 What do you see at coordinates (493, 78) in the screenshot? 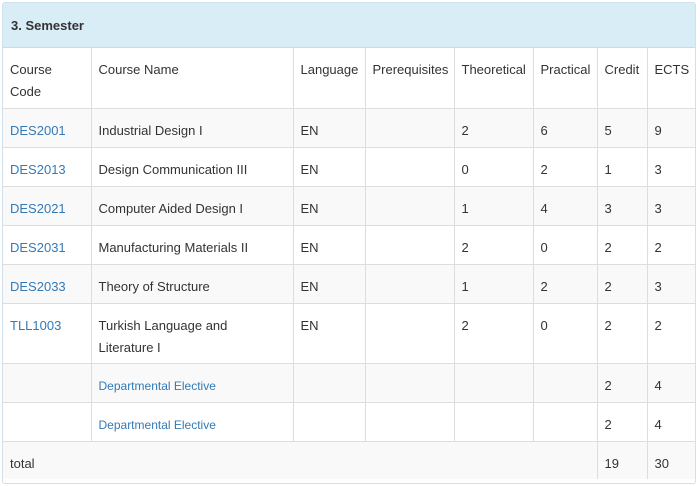
I see `col-header-theoretical: Theoretical` at bounding box center [493, 78].